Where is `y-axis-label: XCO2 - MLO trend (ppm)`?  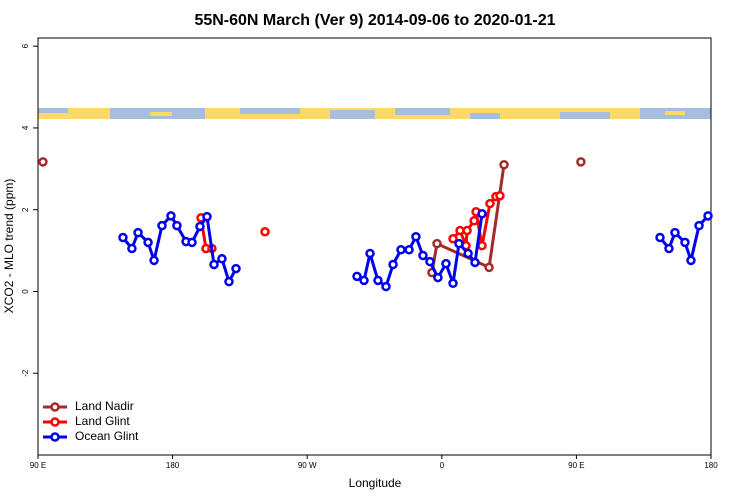
y-axis-label: XCO2 - MLO trend (ppm) is located at coordinates (9, 246).